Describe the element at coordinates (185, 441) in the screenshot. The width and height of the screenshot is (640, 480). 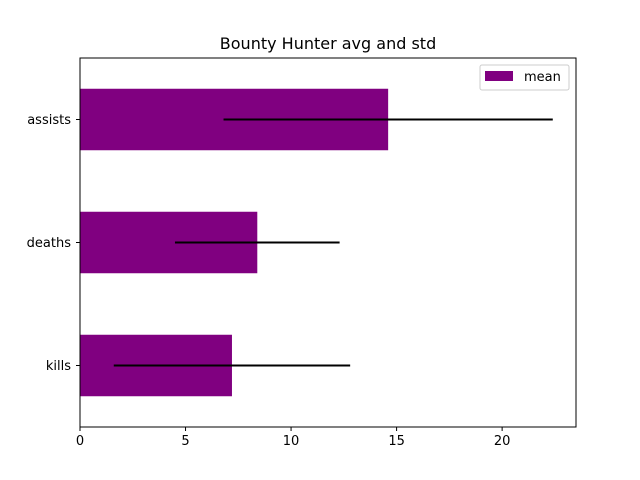
I see `x-tick-label: 5` at that location.